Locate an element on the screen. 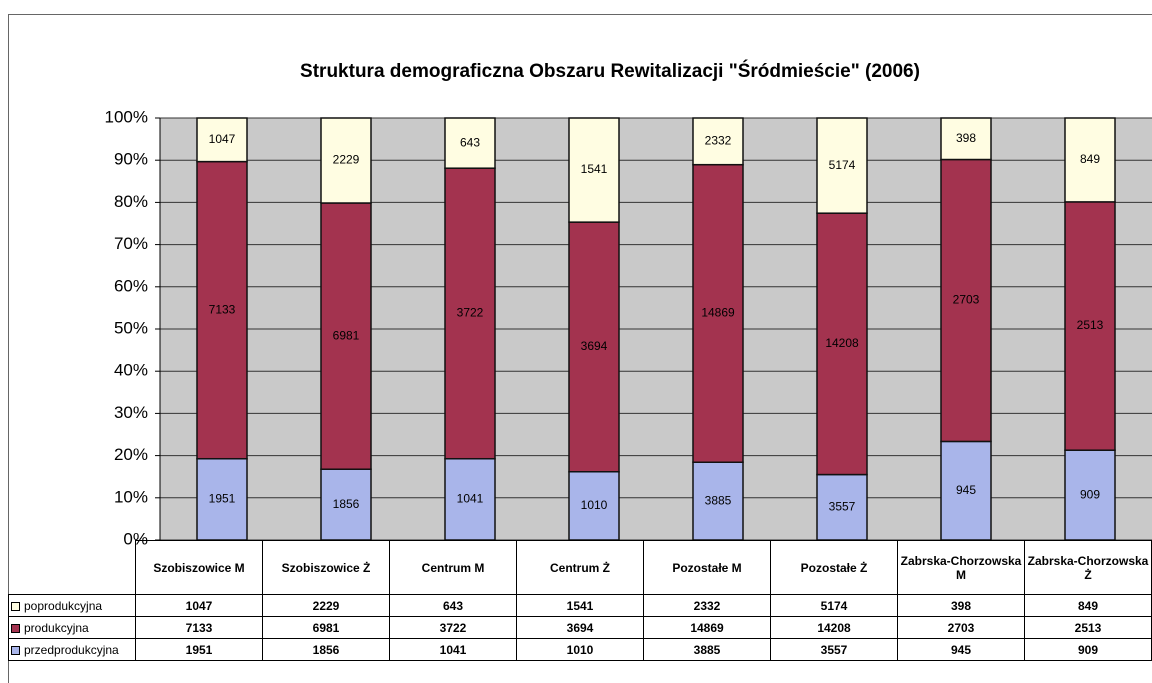 Image resolution: width=1152 pixels, height=683 pixels. legend-label: produkcyjna is located at coordinates (56, 627).